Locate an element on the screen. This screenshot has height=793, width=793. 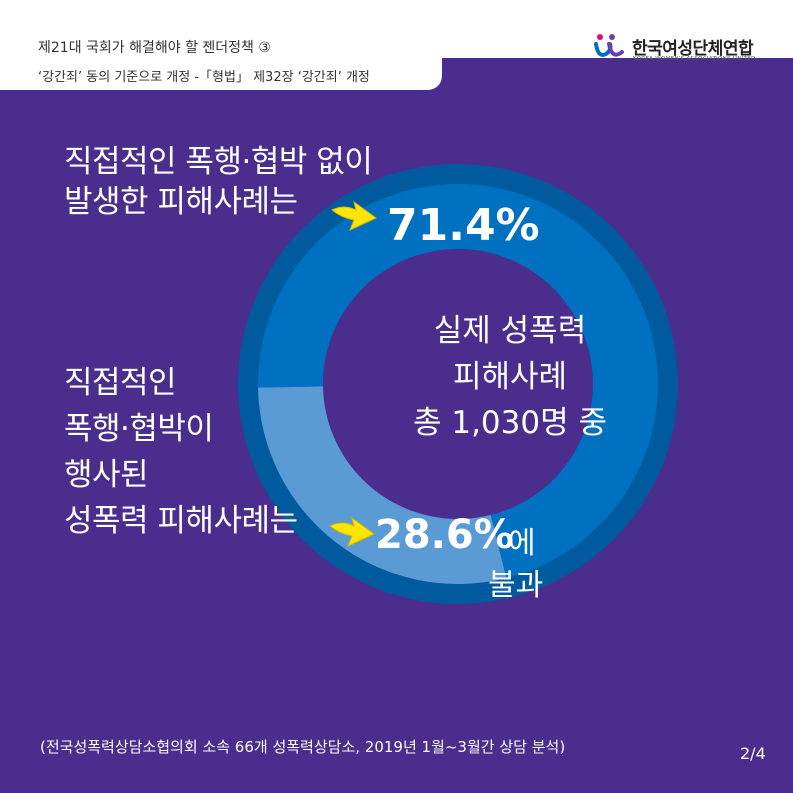
subtitle-tab is located at coordinates (221, 74).